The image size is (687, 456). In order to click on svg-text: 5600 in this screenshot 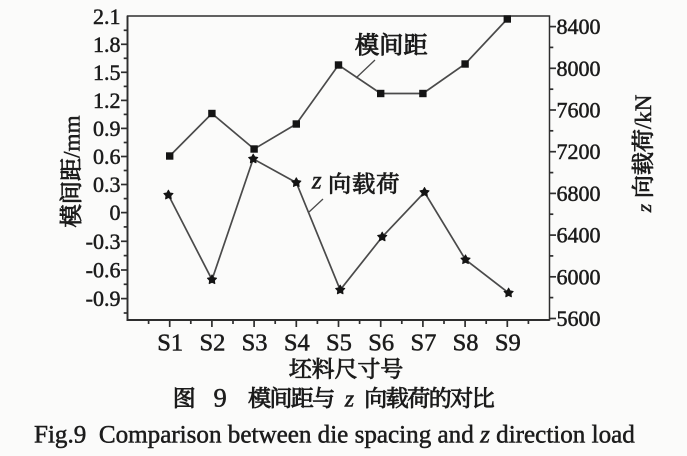, I will do `click(579, 318)`.